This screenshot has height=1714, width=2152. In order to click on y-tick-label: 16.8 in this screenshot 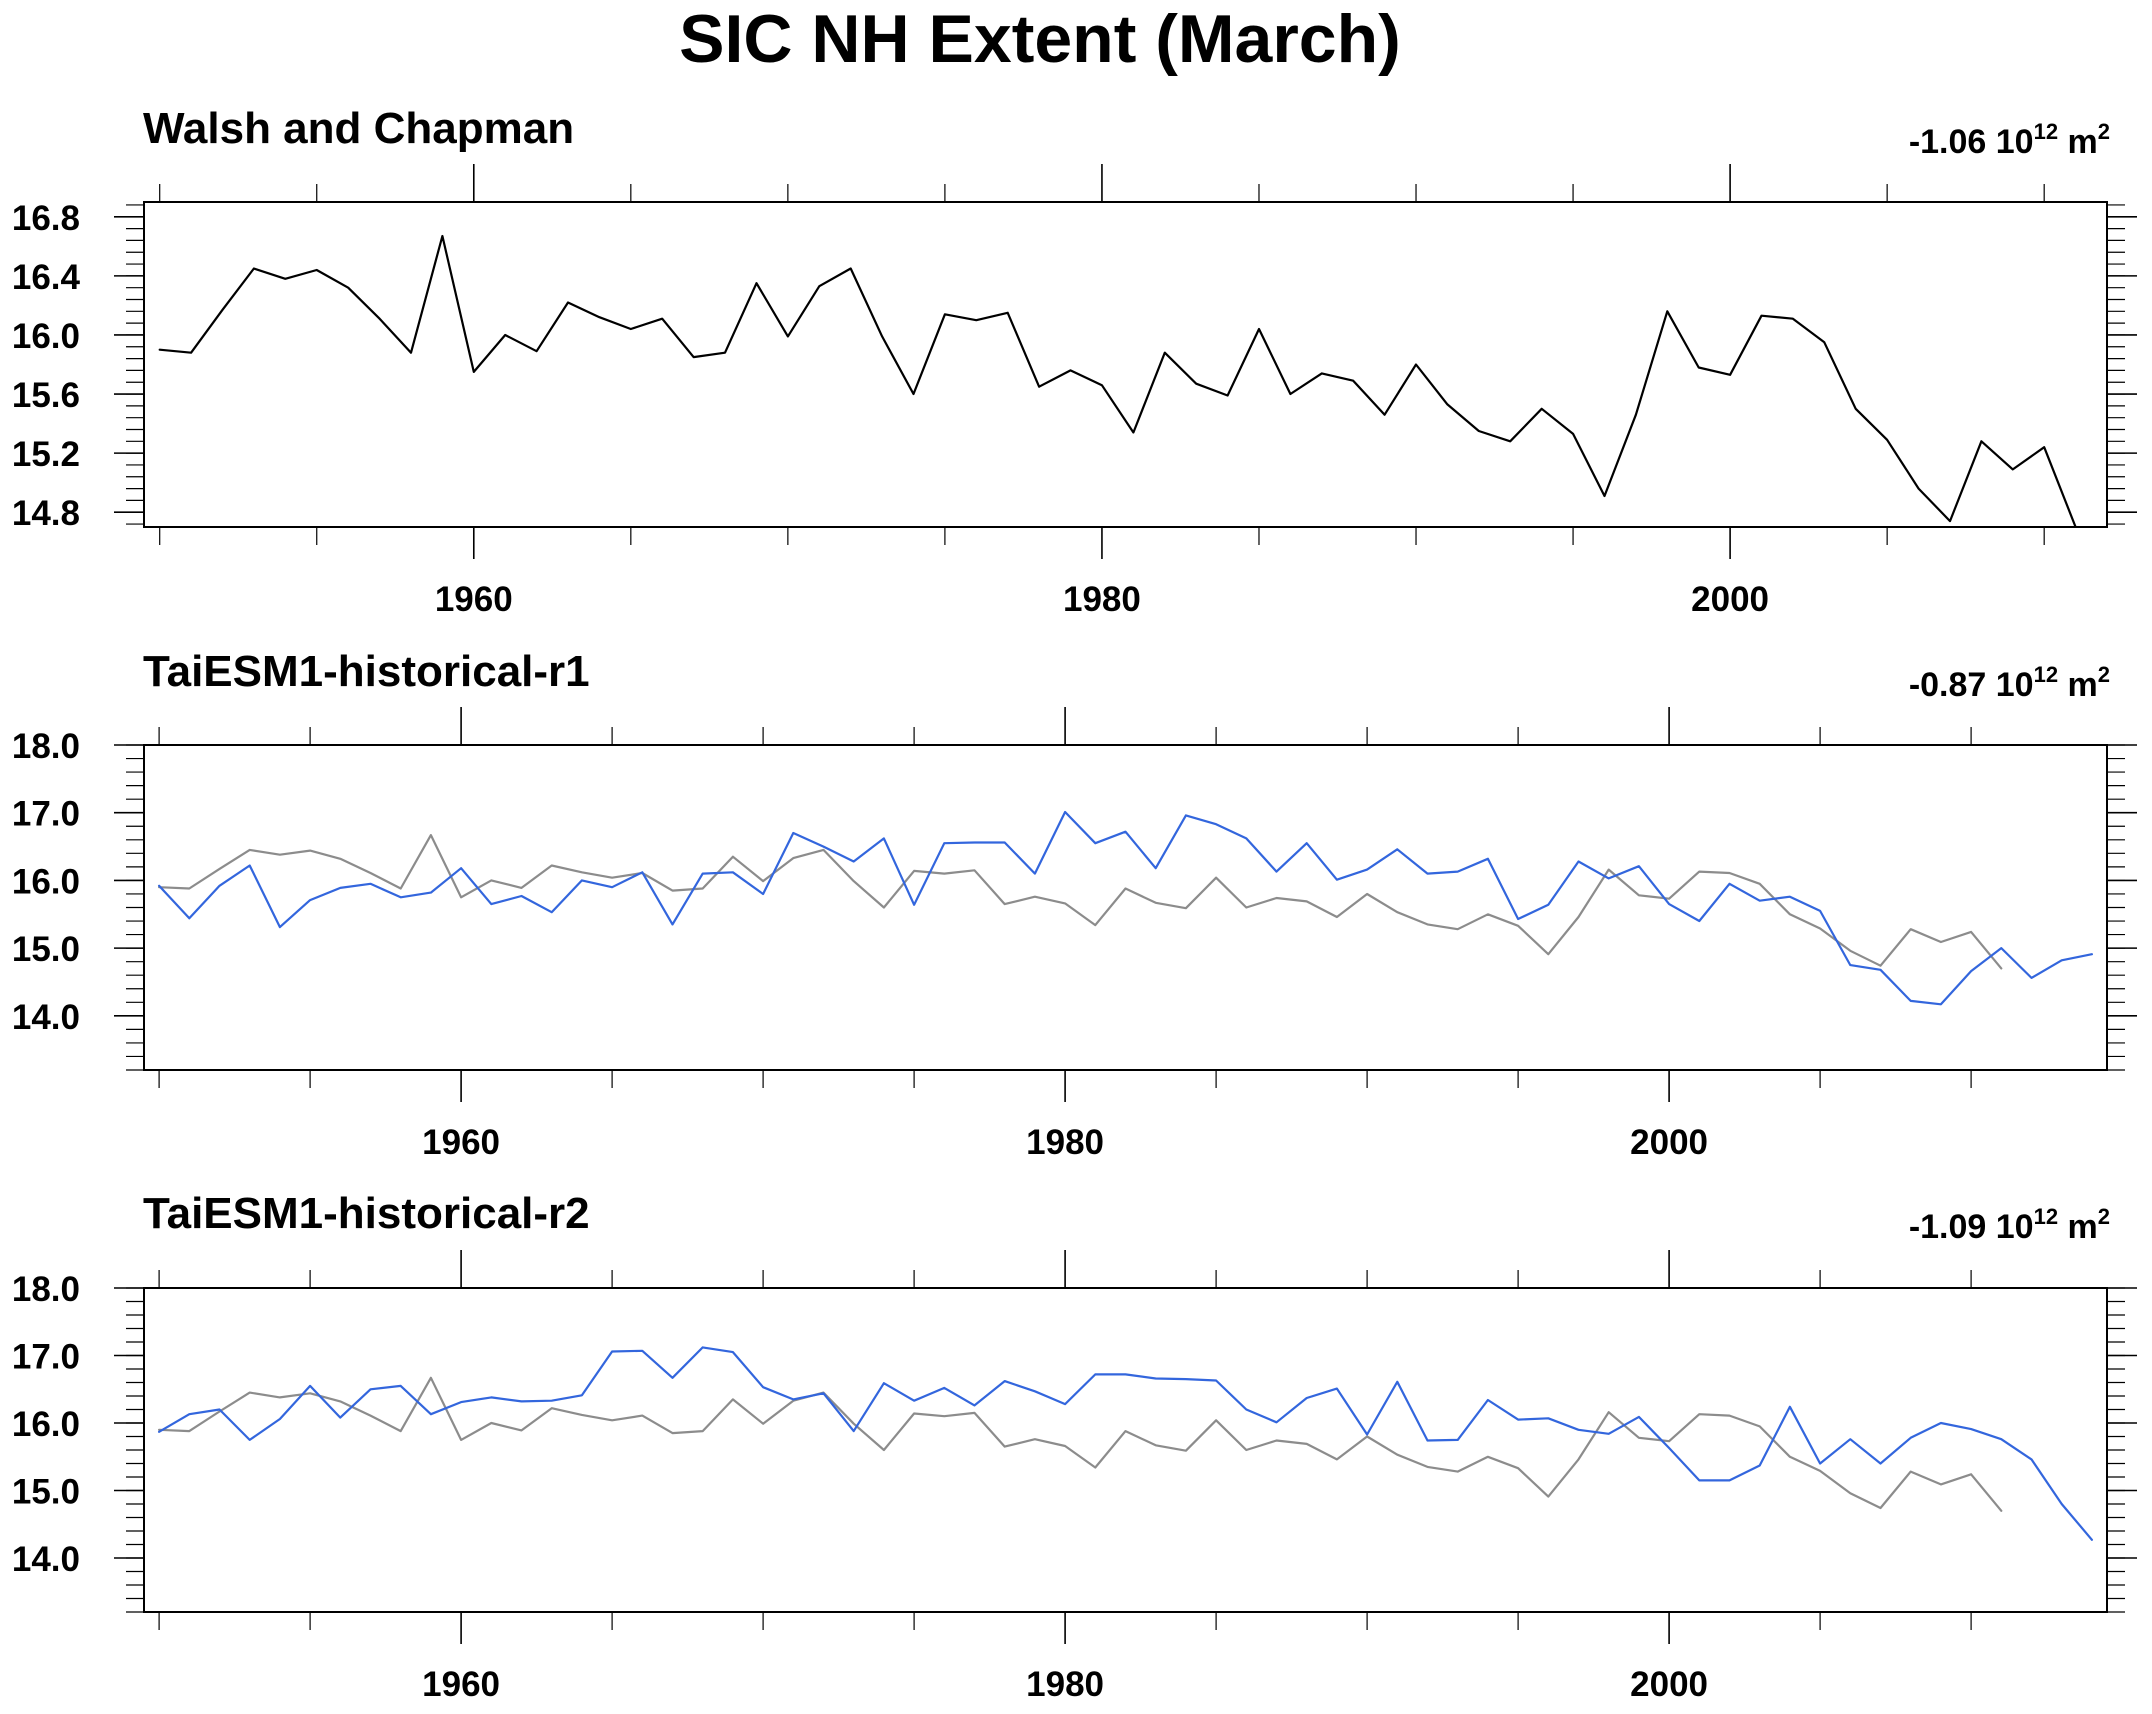, I will do `click(46, 218)`.